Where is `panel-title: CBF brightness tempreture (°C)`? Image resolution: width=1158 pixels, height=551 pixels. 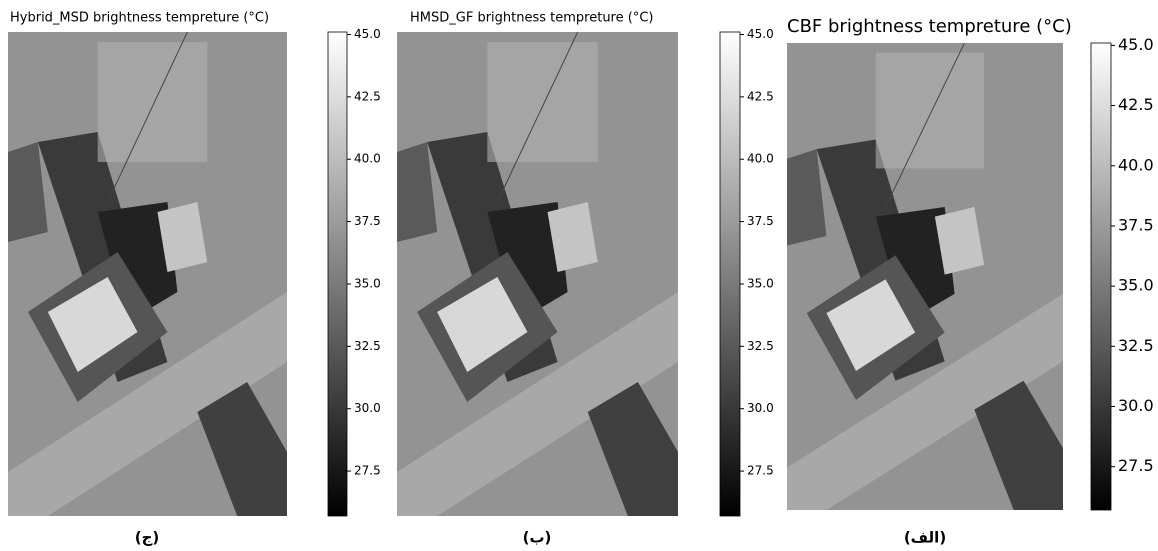
panel-title: CBF brightness tempreture (°C) is located at coordinates (929, 26).